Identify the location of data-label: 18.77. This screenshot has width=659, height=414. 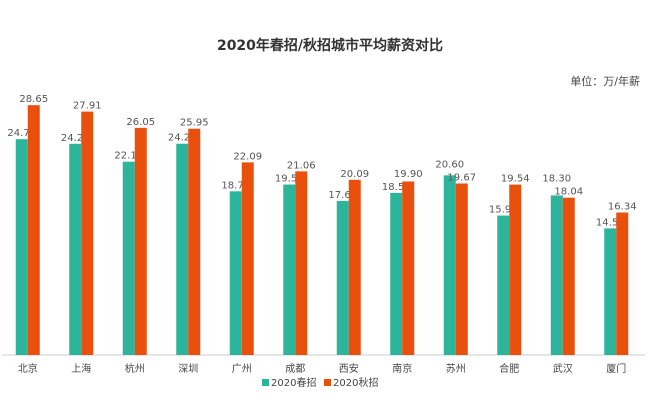
(235, 185).